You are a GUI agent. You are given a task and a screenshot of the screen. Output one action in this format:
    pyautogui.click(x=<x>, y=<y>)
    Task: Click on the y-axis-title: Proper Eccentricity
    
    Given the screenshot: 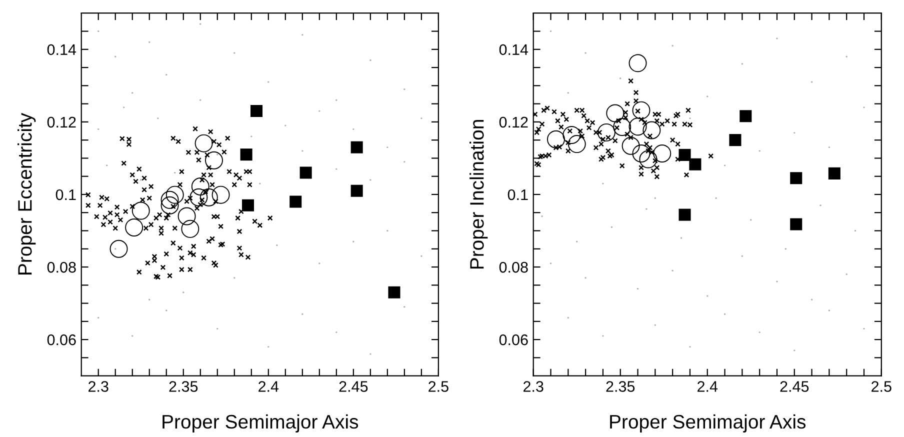 What is the action you would take?
    pyautogui.click(x=27, y=193)
    